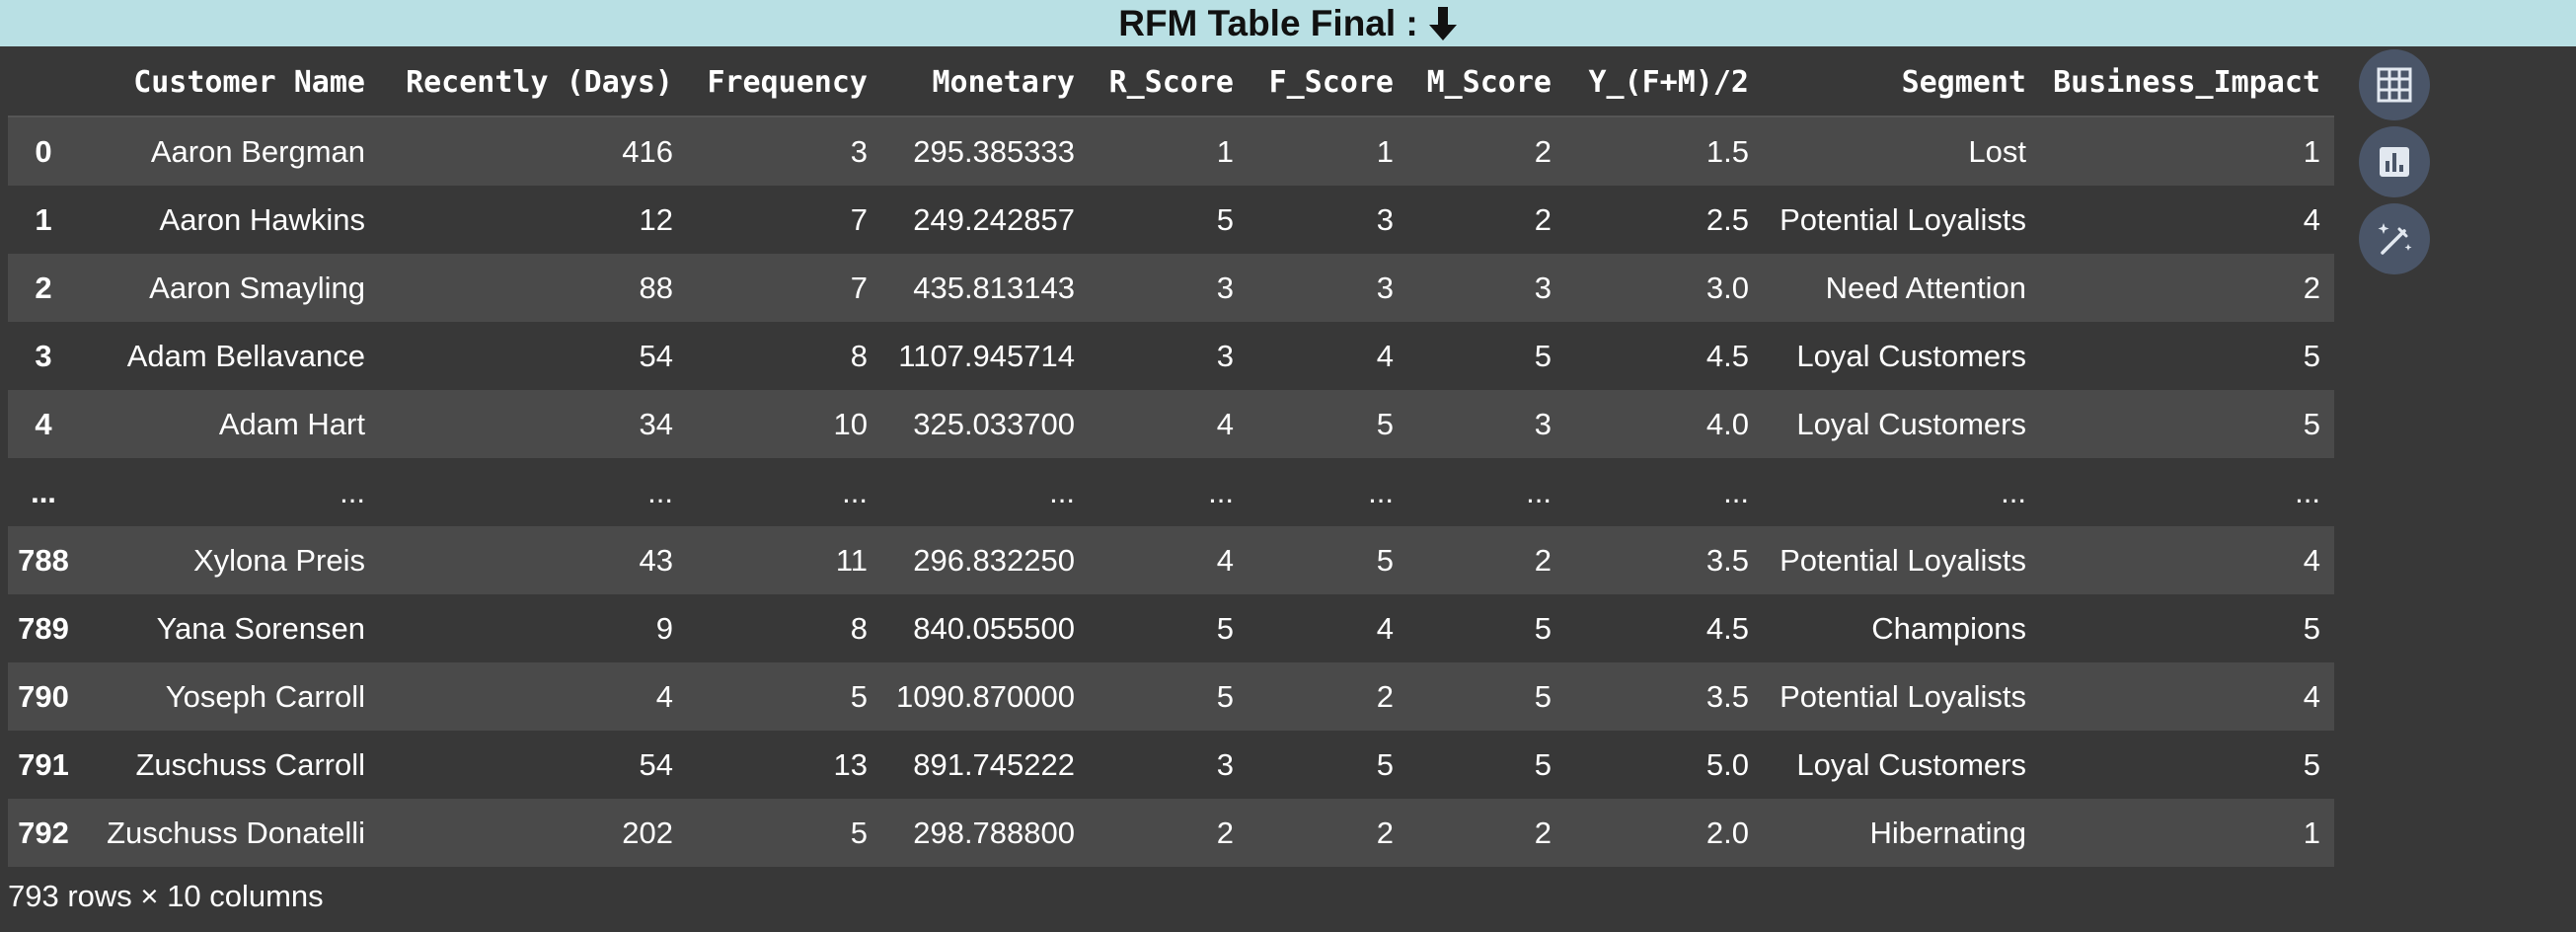 The width and height of the screenshot is (2576, 932). What do you see at coordinates (292, 423) in the screenshot?
I see `table-cell: Adam Hart` at bounding box center [292, 423].